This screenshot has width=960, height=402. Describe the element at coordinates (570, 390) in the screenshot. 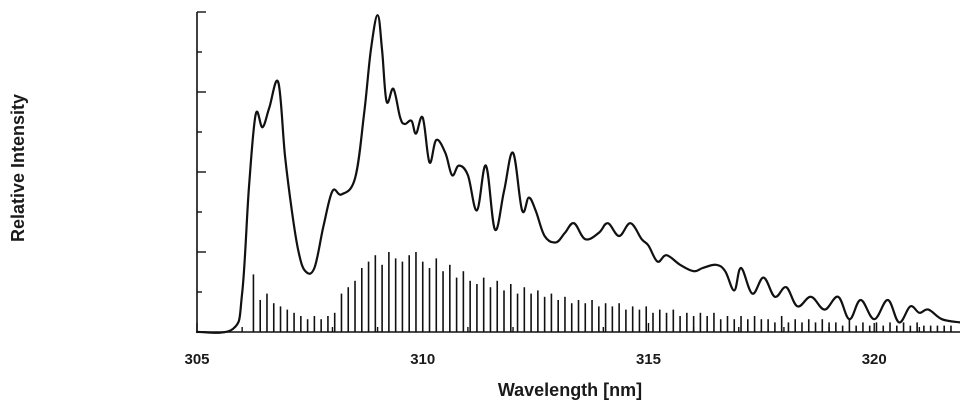

I see `x-axis-title: Wavelength [nm]` at that location.